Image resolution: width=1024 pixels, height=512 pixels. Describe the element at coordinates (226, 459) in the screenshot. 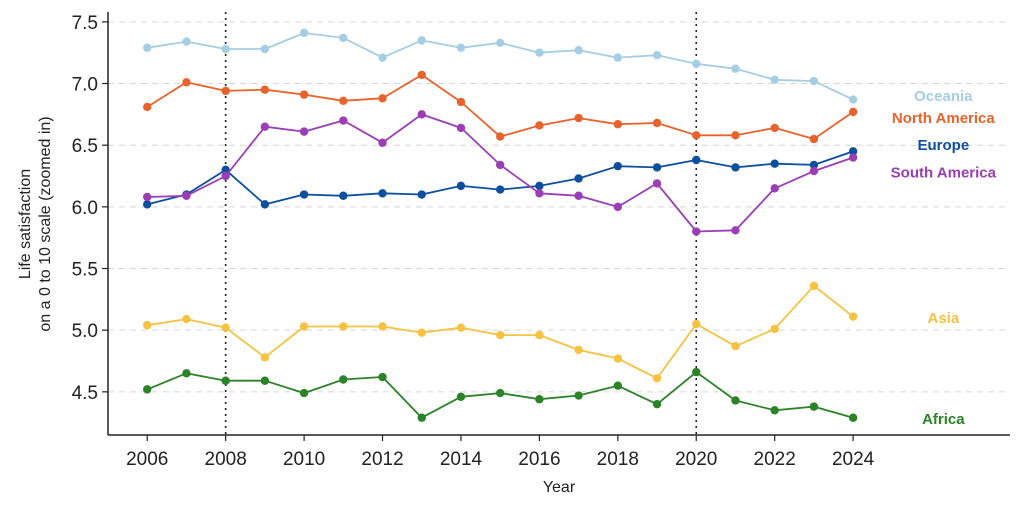

I see `x-tick-label: 2008` at that location.